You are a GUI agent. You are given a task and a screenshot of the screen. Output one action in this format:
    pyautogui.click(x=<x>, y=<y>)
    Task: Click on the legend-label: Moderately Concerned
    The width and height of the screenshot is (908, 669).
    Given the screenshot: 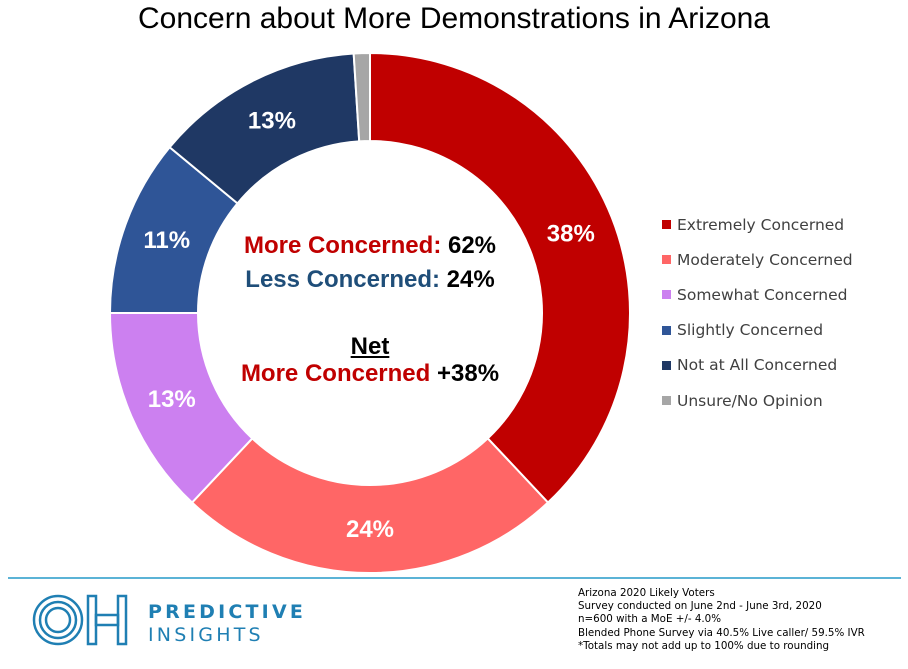 What is the action you would take?
    pyautogui.click(x=765, y=259)
    